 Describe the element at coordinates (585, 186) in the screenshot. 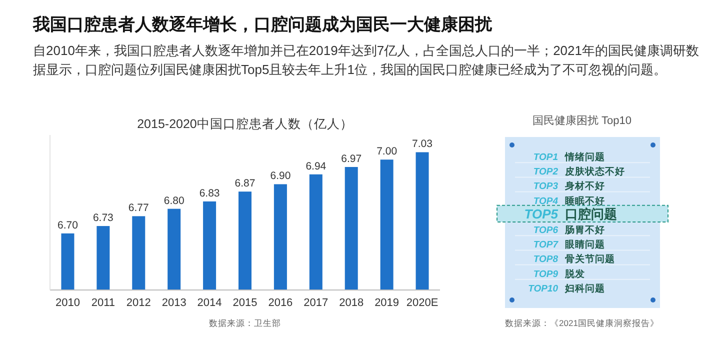

I see `category-label: 身材不好` at that location.